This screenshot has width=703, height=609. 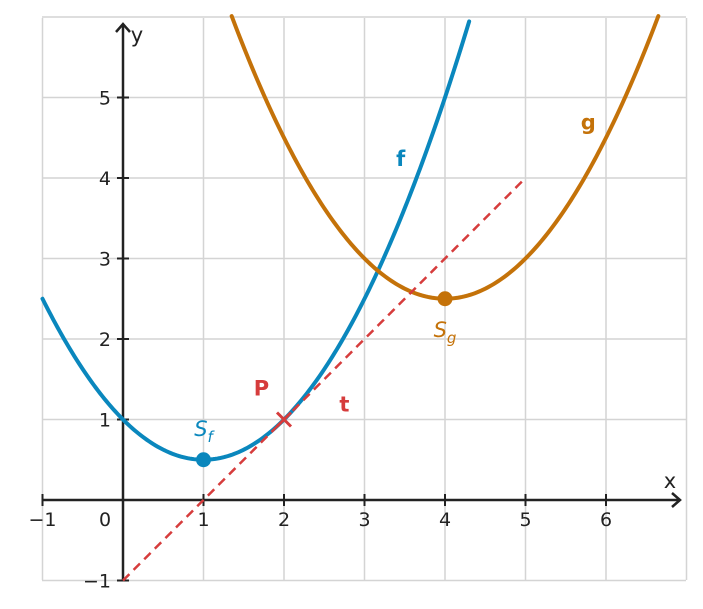 I want to click on annotation-t-label: t, so click(x=344, y=404).